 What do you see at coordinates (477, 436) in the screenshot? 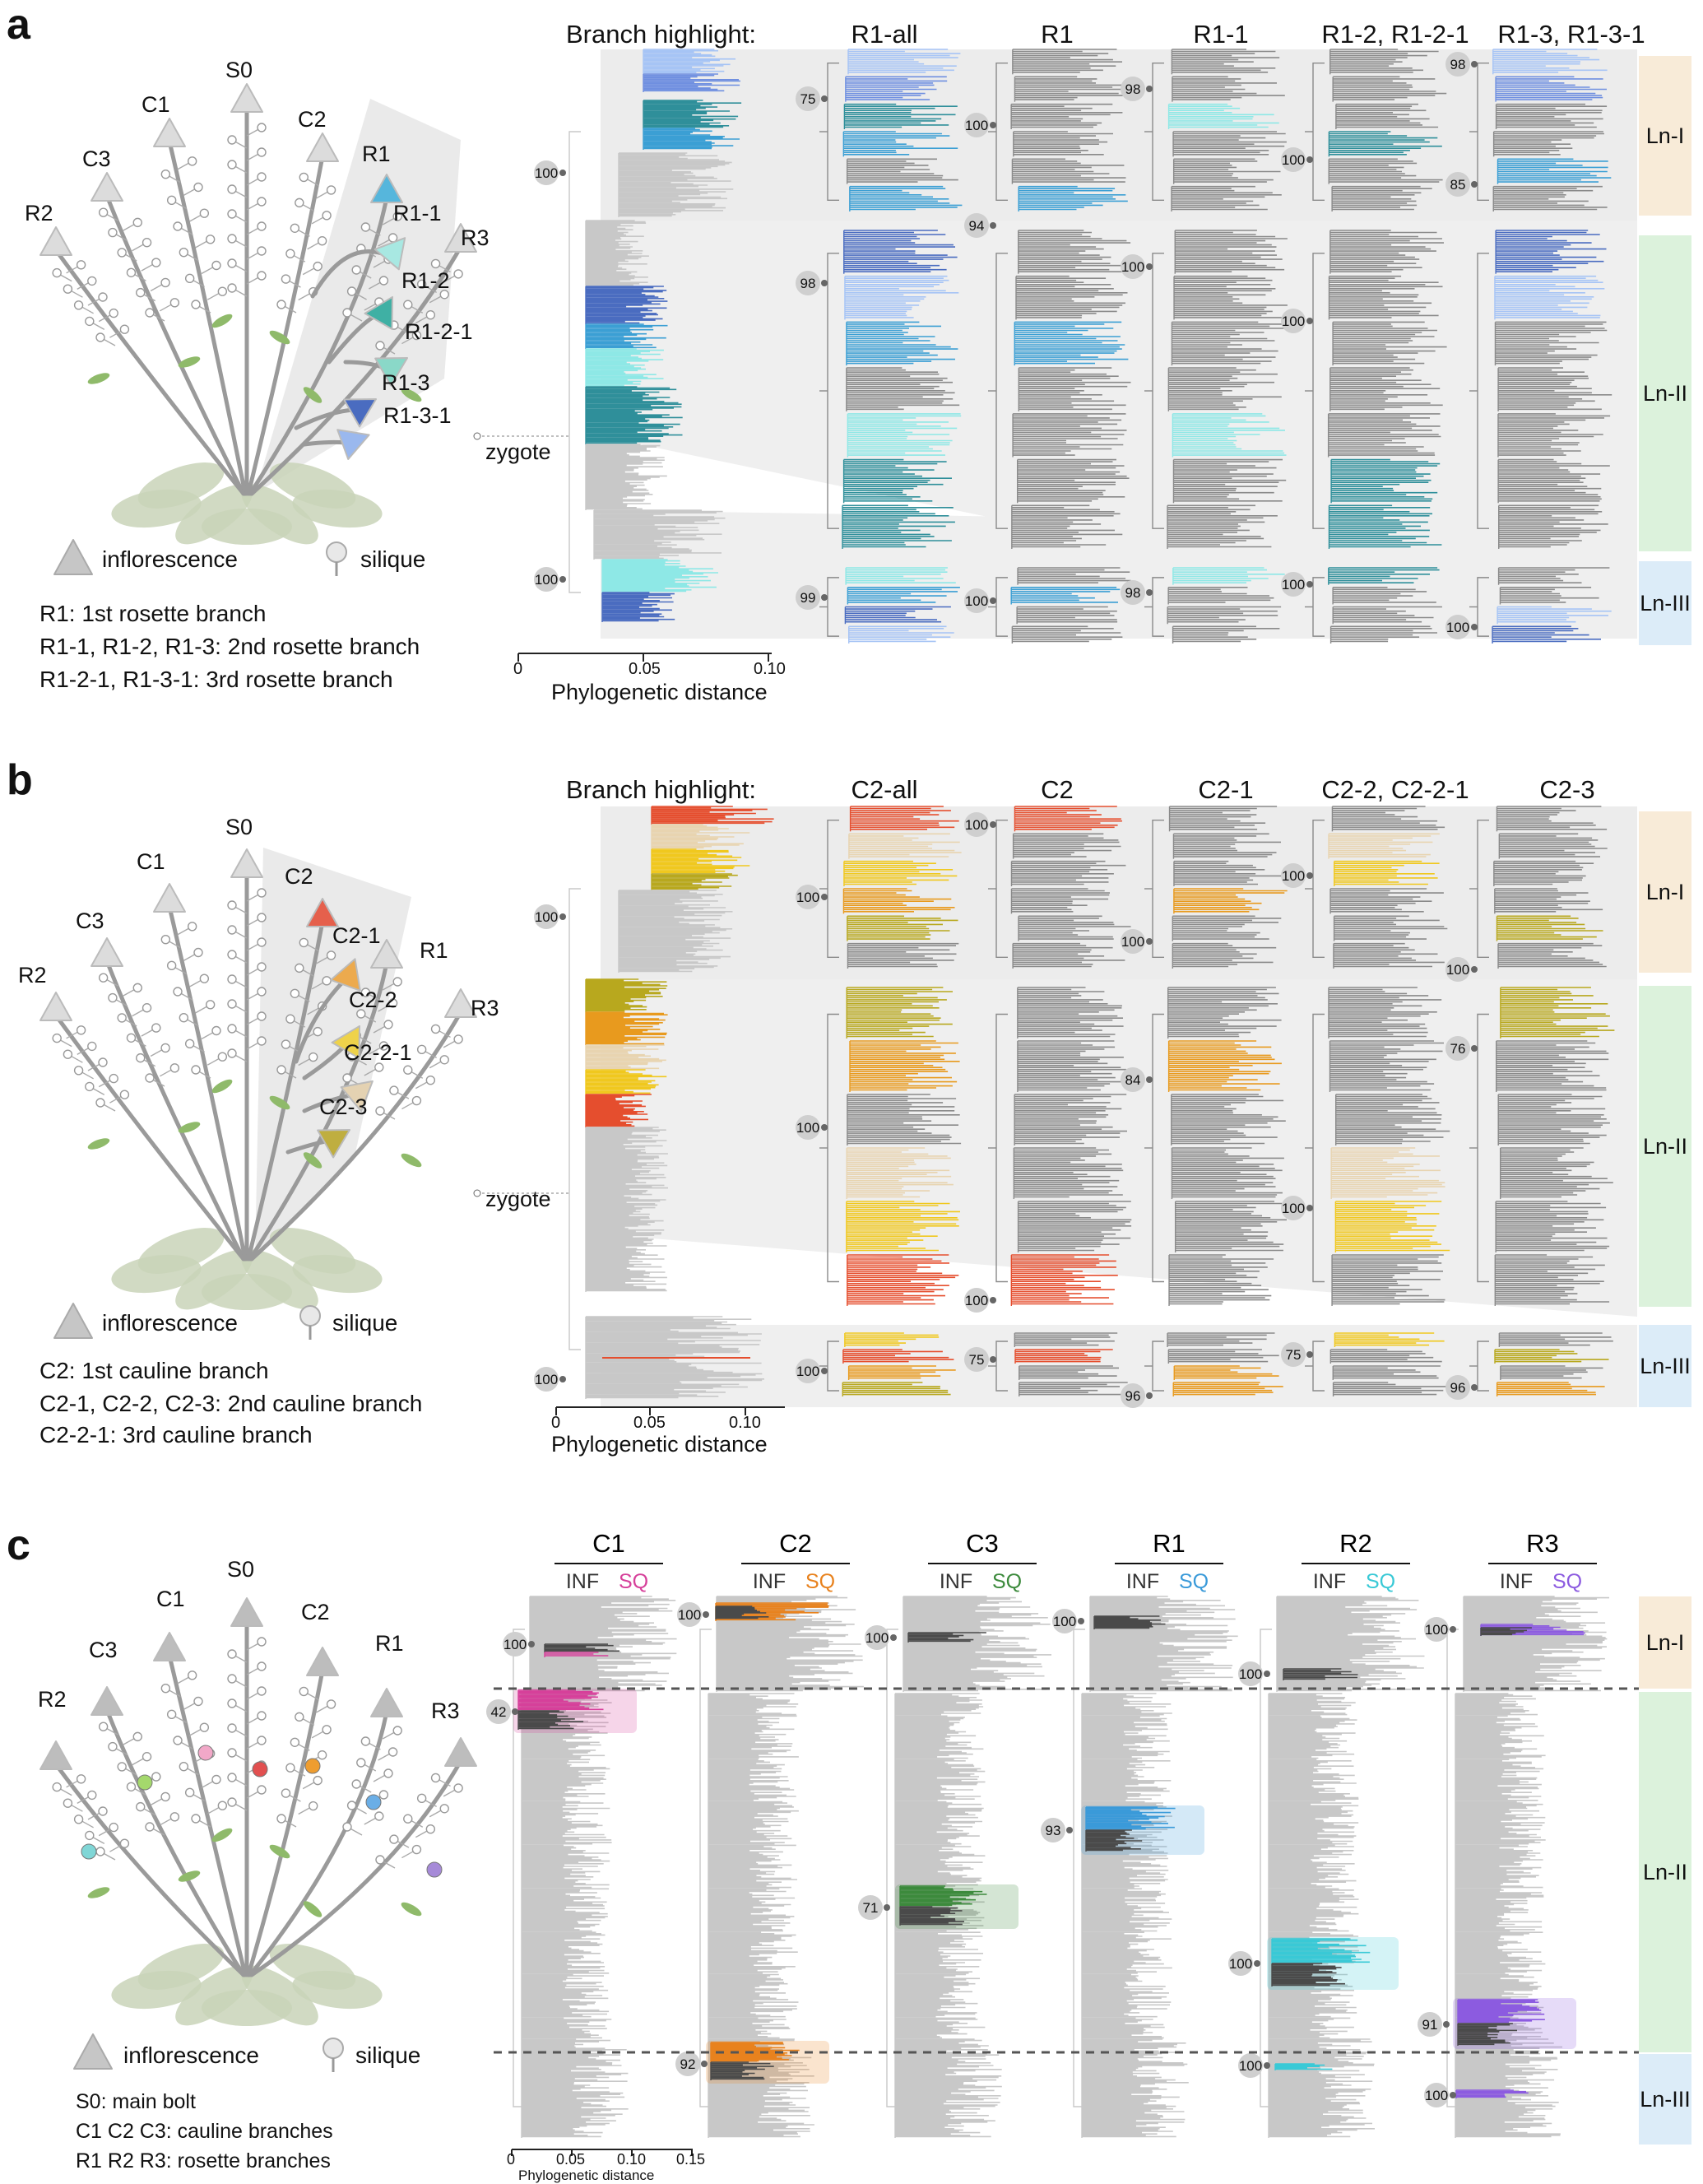
I see `zygote-node` at bounding box center [477, 436].